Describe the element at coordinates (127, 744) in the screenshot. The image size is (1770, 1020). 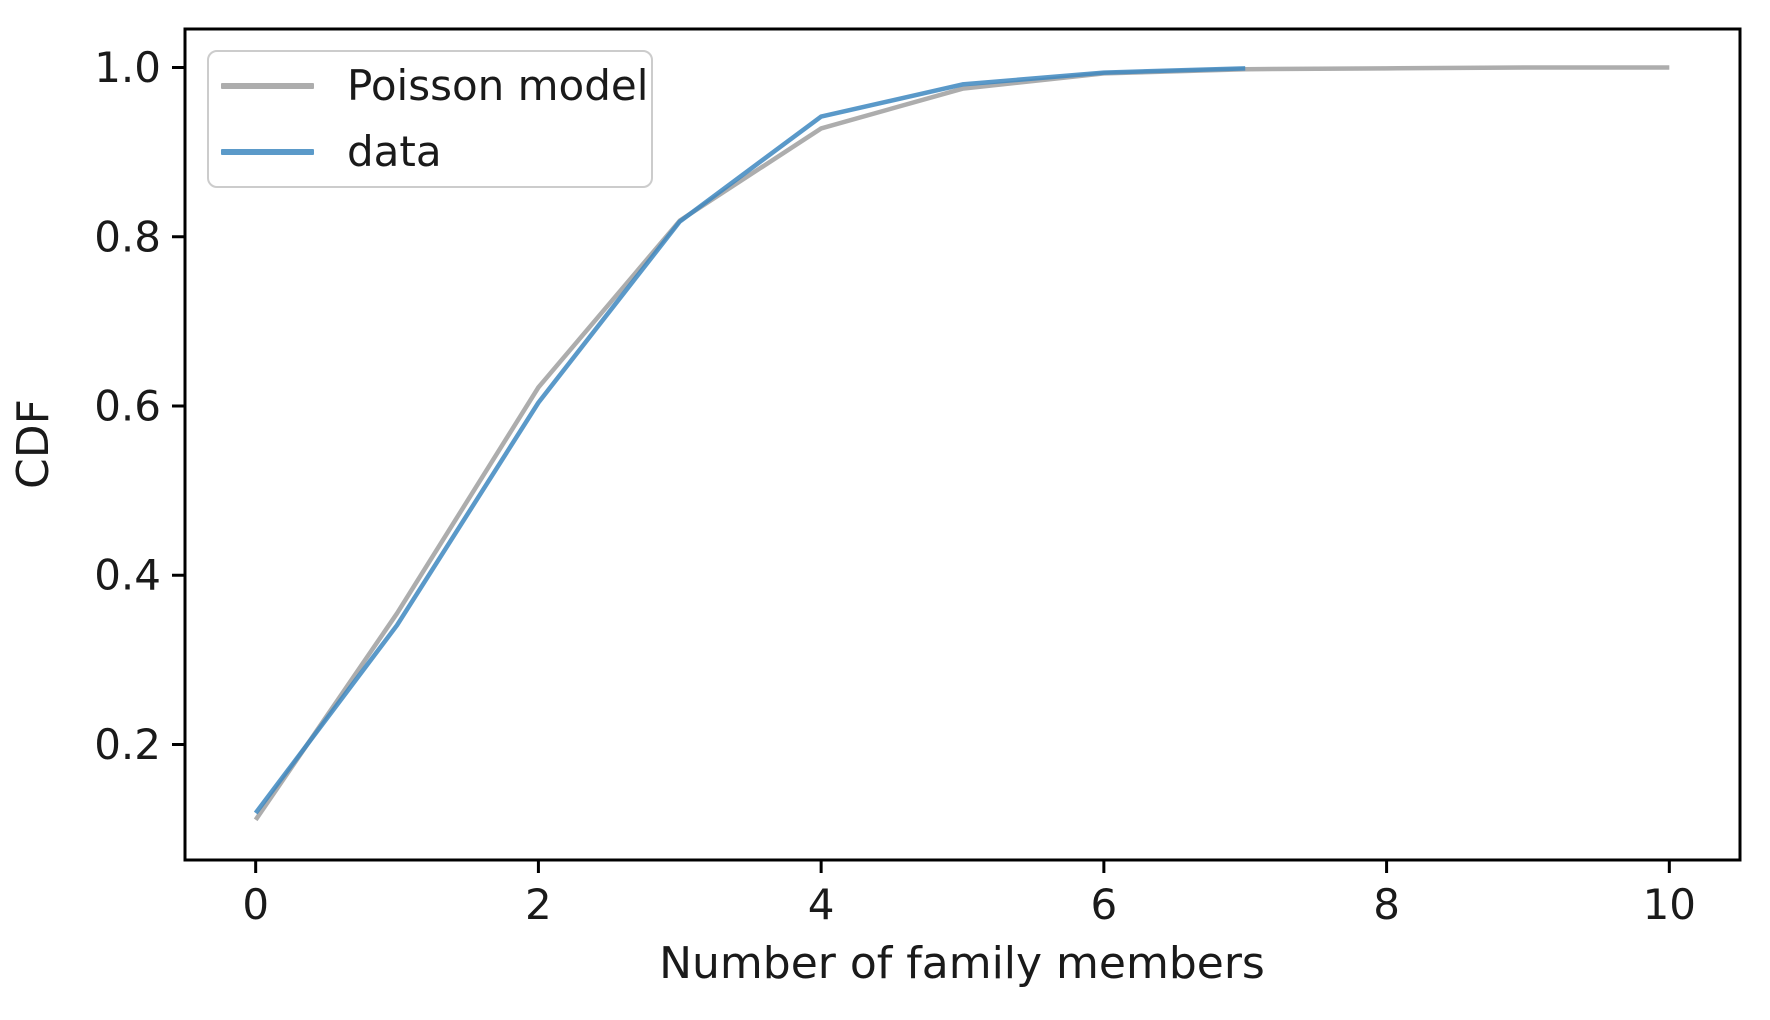
I see `y-tick-label: 0.2` at that location.